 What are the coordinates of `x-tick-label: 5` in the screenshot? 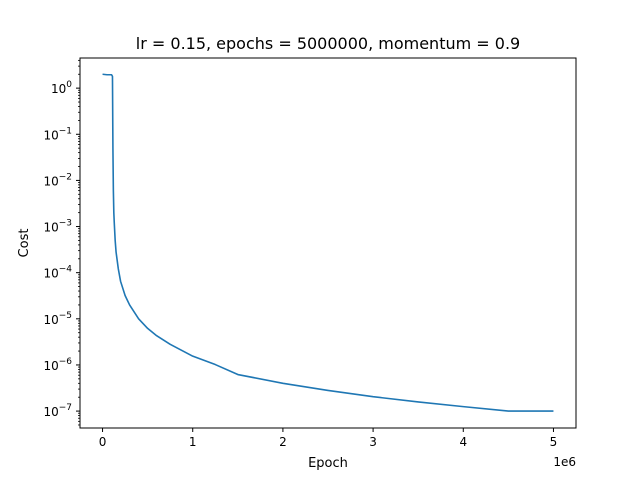 It's located at (554, 442).